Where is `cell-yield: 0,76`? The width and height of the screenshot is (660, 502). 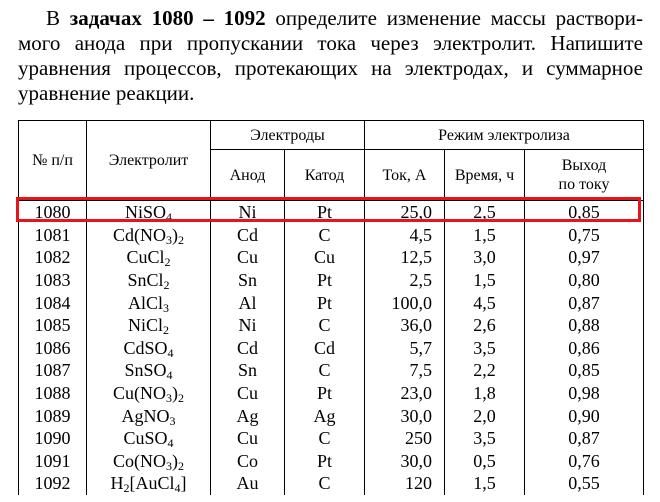
cell-yield: 0,76 is located at coordinates (584, 461).